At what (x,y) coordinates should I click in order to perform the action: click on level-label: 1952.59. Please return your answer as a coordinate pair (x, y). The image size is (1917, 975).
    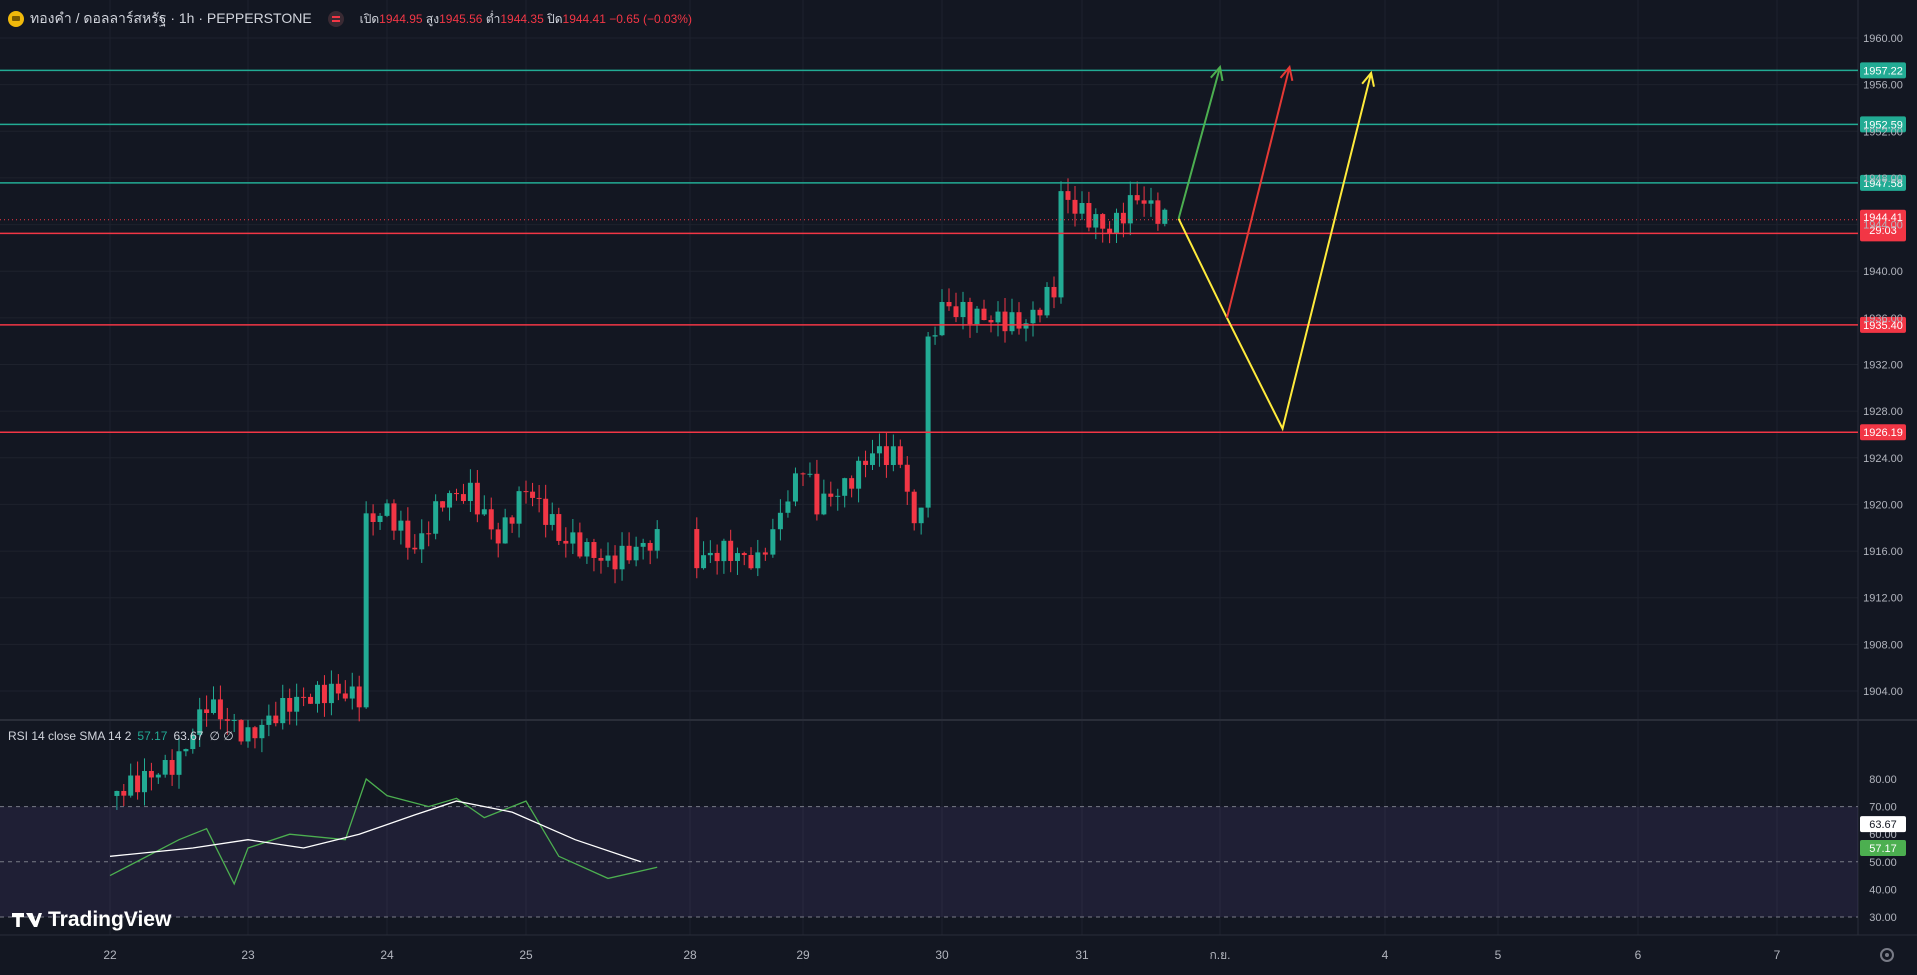
    Looking at the image, I should click on (1883, 125).